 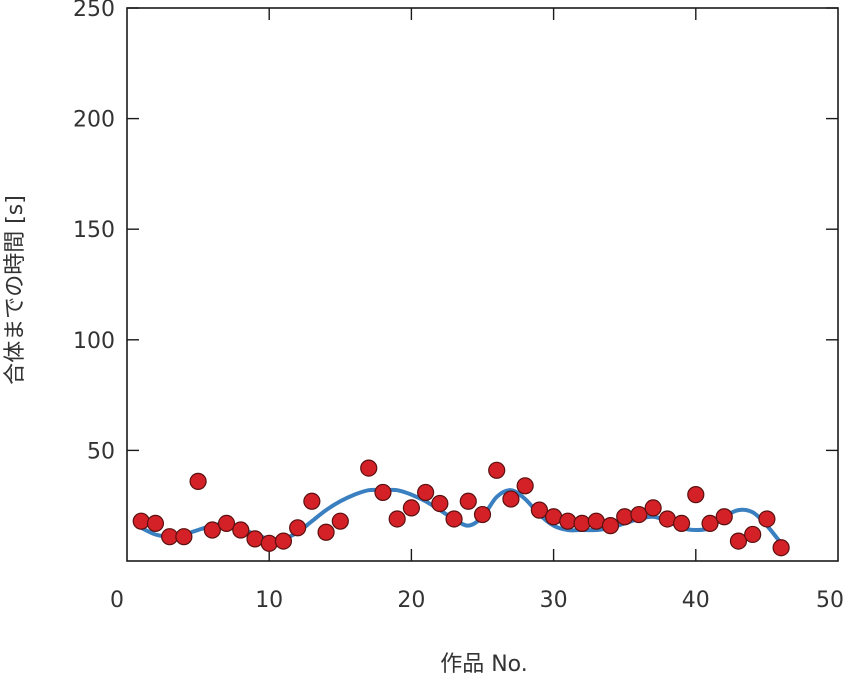 What do you see at coordinates (94, 341) in the screenshot?
I see `y-tick-label: 100` at bounding box center [94, 341].